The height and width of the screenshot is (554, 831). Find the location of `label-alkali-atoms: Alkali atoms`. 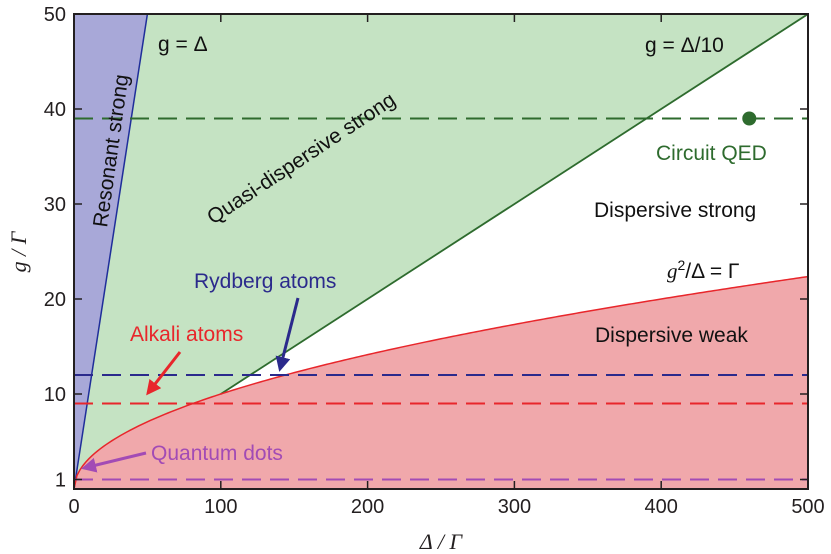

label-alkali-atoms: Alkali atoms is located at coordinates (186, 334).